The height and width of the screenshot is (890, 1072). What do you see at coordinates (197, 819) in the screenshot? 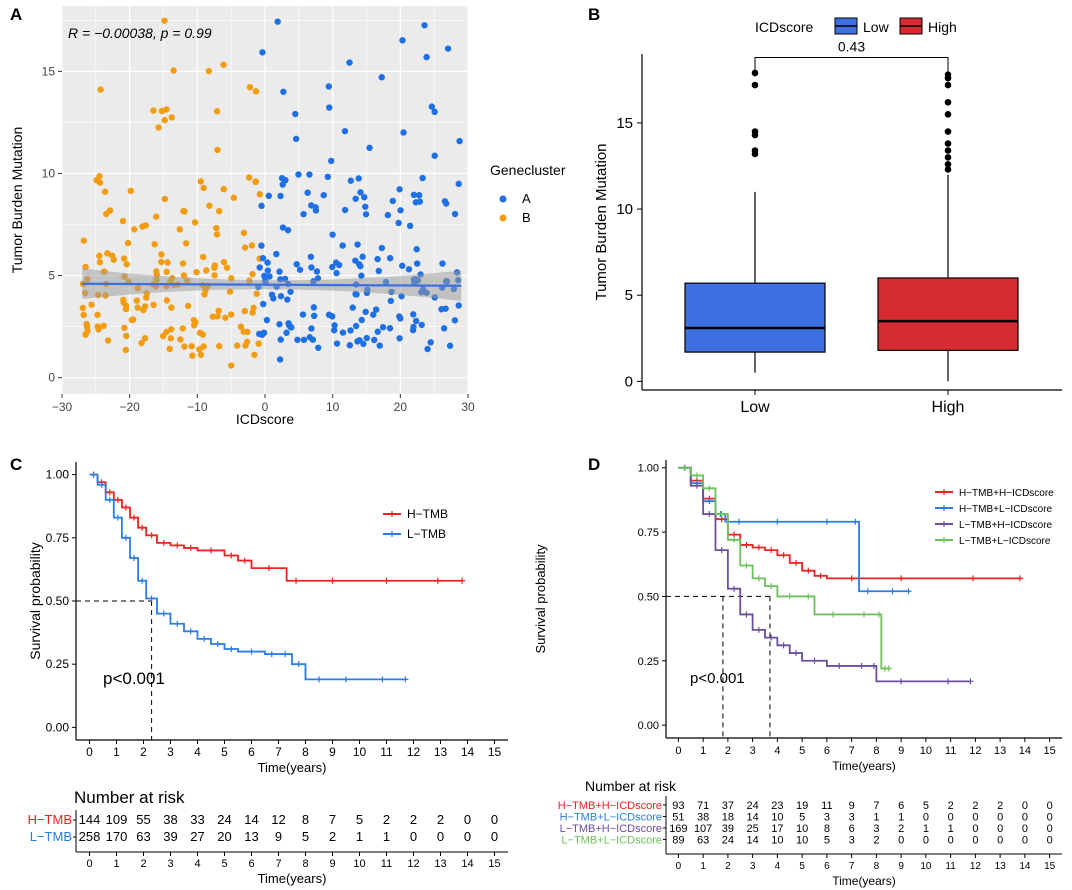
I see `risk-count: 33` at bounding box center [197, 819].